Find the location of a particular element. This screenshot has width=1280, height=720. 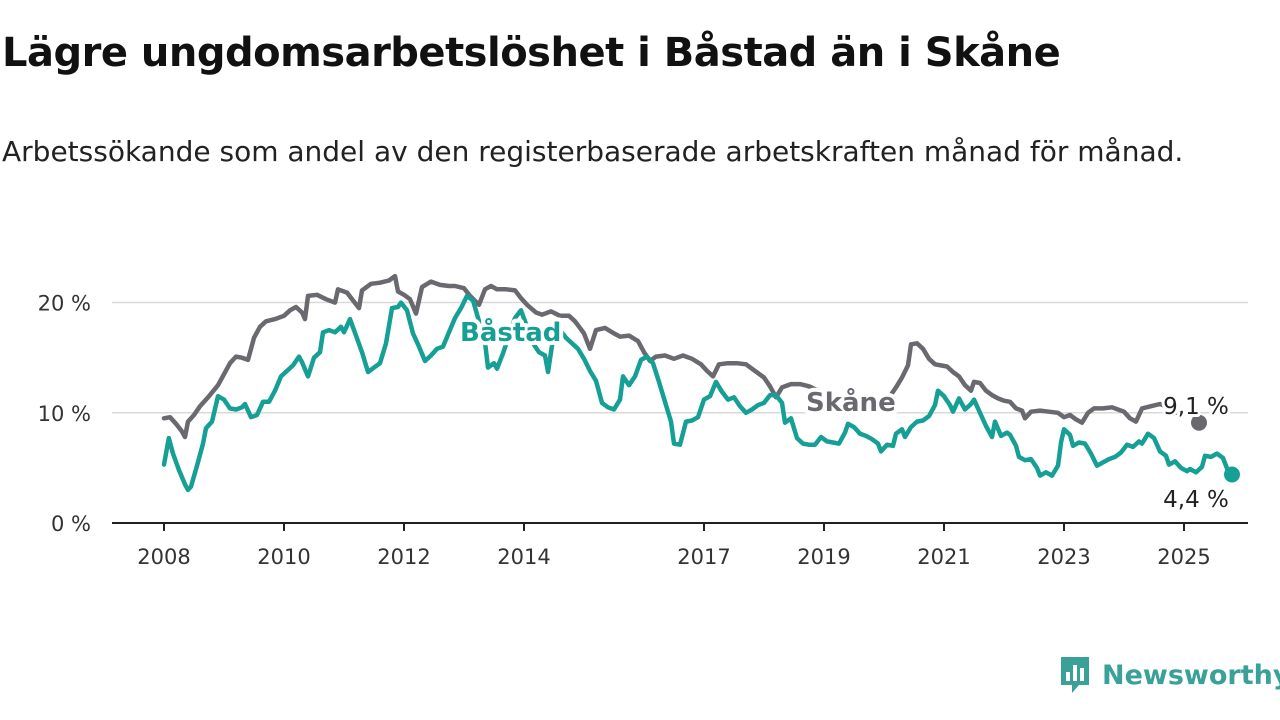

x-tick-label: 2012 is located at coordinates (403, 557).